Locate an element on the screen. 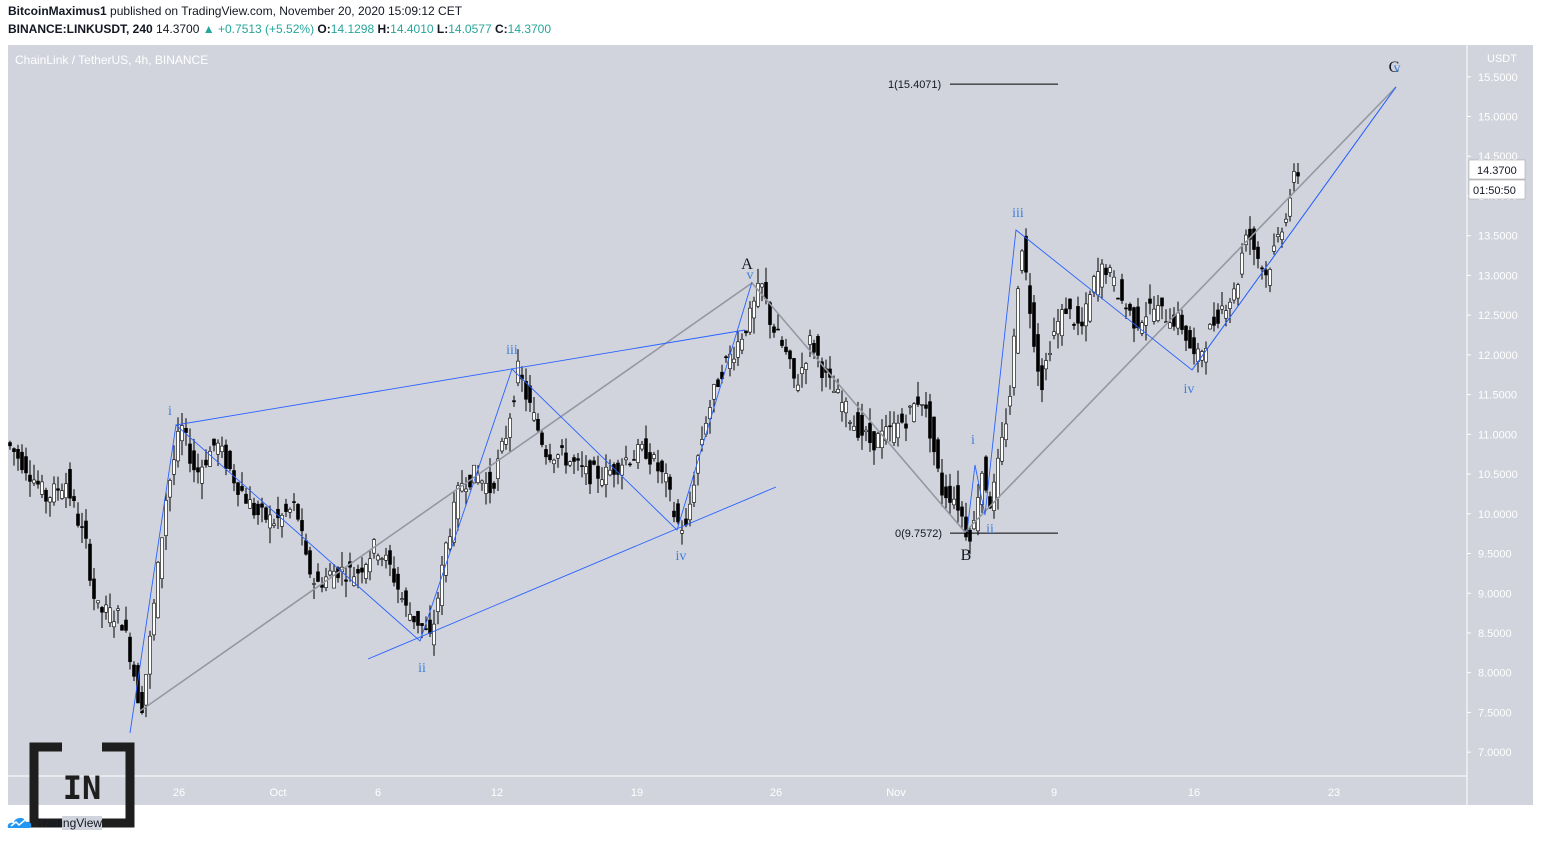 This screenshot has width=1541, height=843. last-price: 14.3700 is located at coordinates (178, 29).